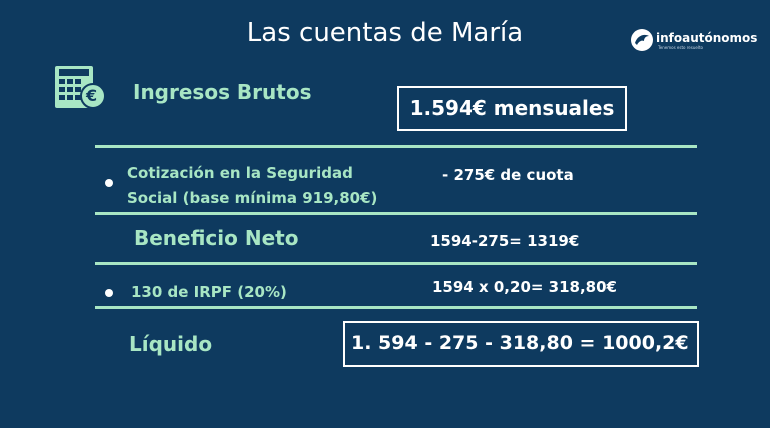 The image size is (770, 428). What do you see at coordinates (209, 292) in the screenshot?
I see `irpf-label: 130 de IRPF (20%)` at bounding box center [209, 292].